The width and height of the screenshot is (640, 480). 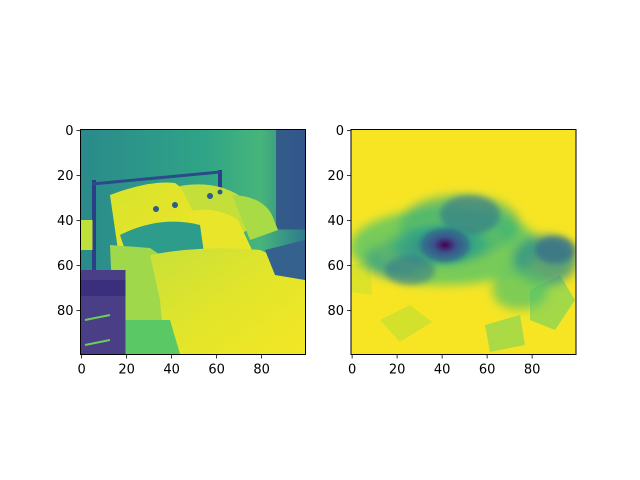 What do you see at coordinates (487, 370) in the screenshot?
I see `right-x-tick-label: 60` at bounding box center [487, 370].